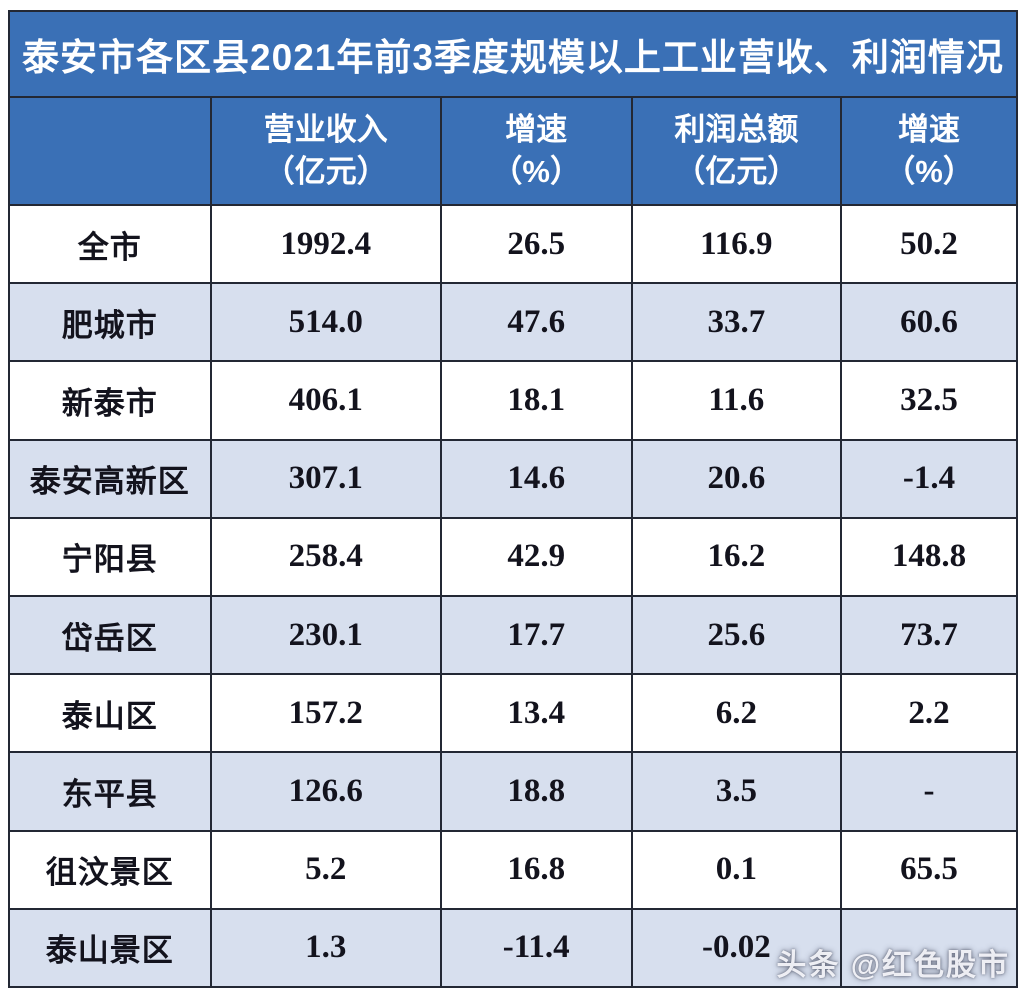 The image size is (1026, 1000). What do you see at coordinates (929, 400) in the screenshot?
I see `profit-growth-value: 32.5` at bounding box center [929, 400].